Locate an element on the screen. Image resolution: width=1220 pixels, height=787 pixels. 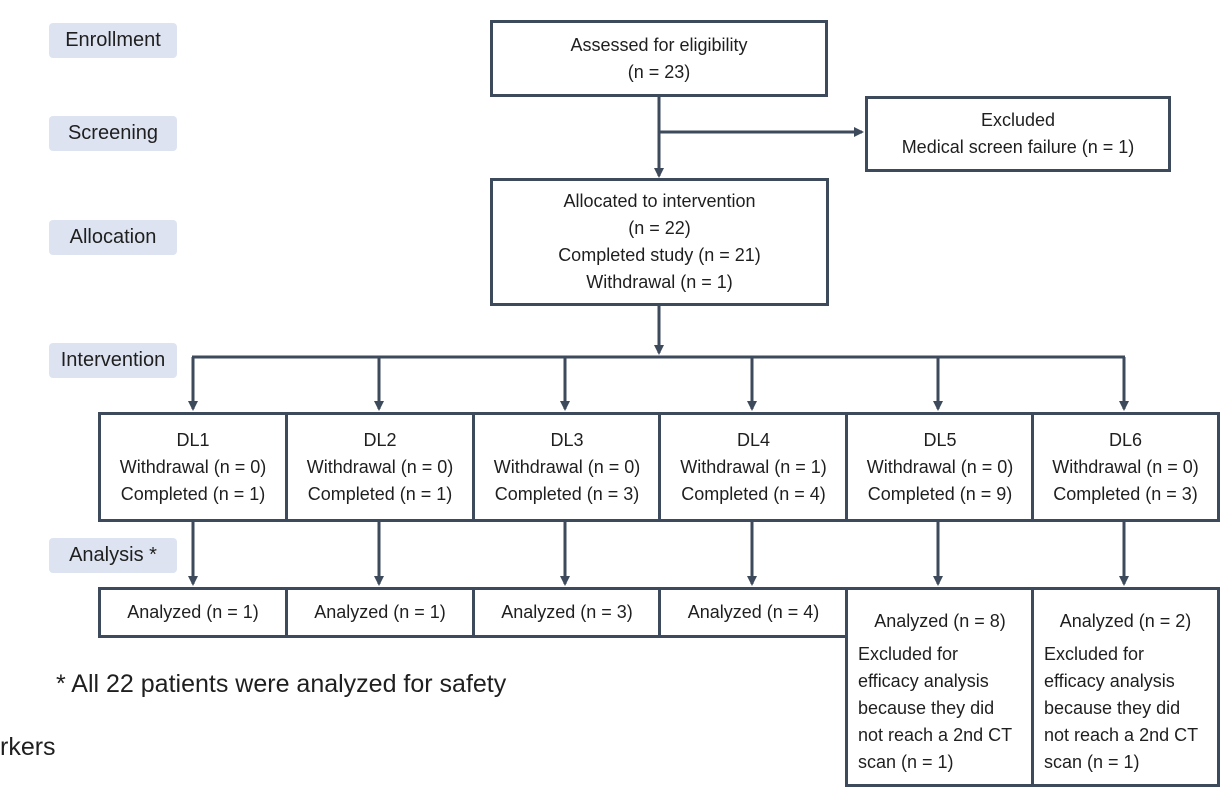
dl5-name: DL5 is located at coordinates (940, 439).